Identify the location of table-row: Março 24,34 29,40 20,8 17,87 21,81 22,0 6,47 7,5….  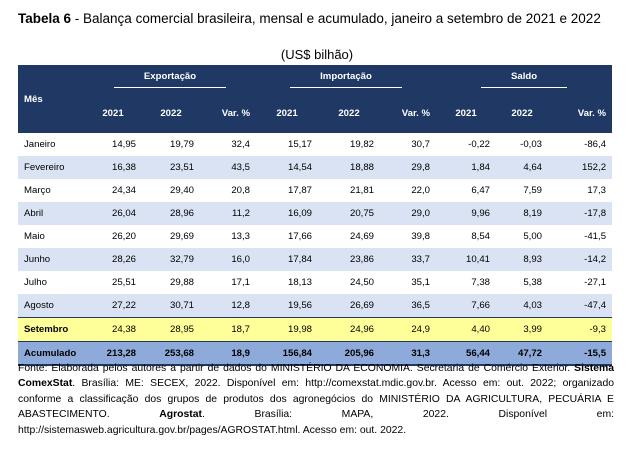
(315, 190).